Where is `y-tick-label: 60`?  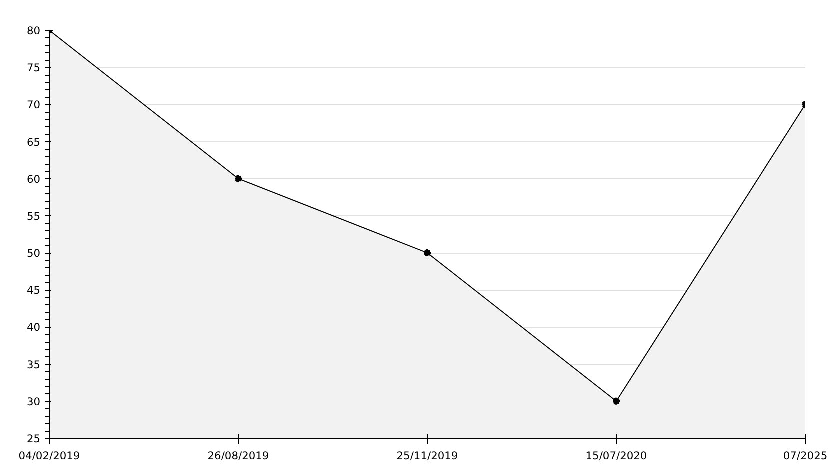 y-tick-label: 60 is located at coordinates (33, 179).